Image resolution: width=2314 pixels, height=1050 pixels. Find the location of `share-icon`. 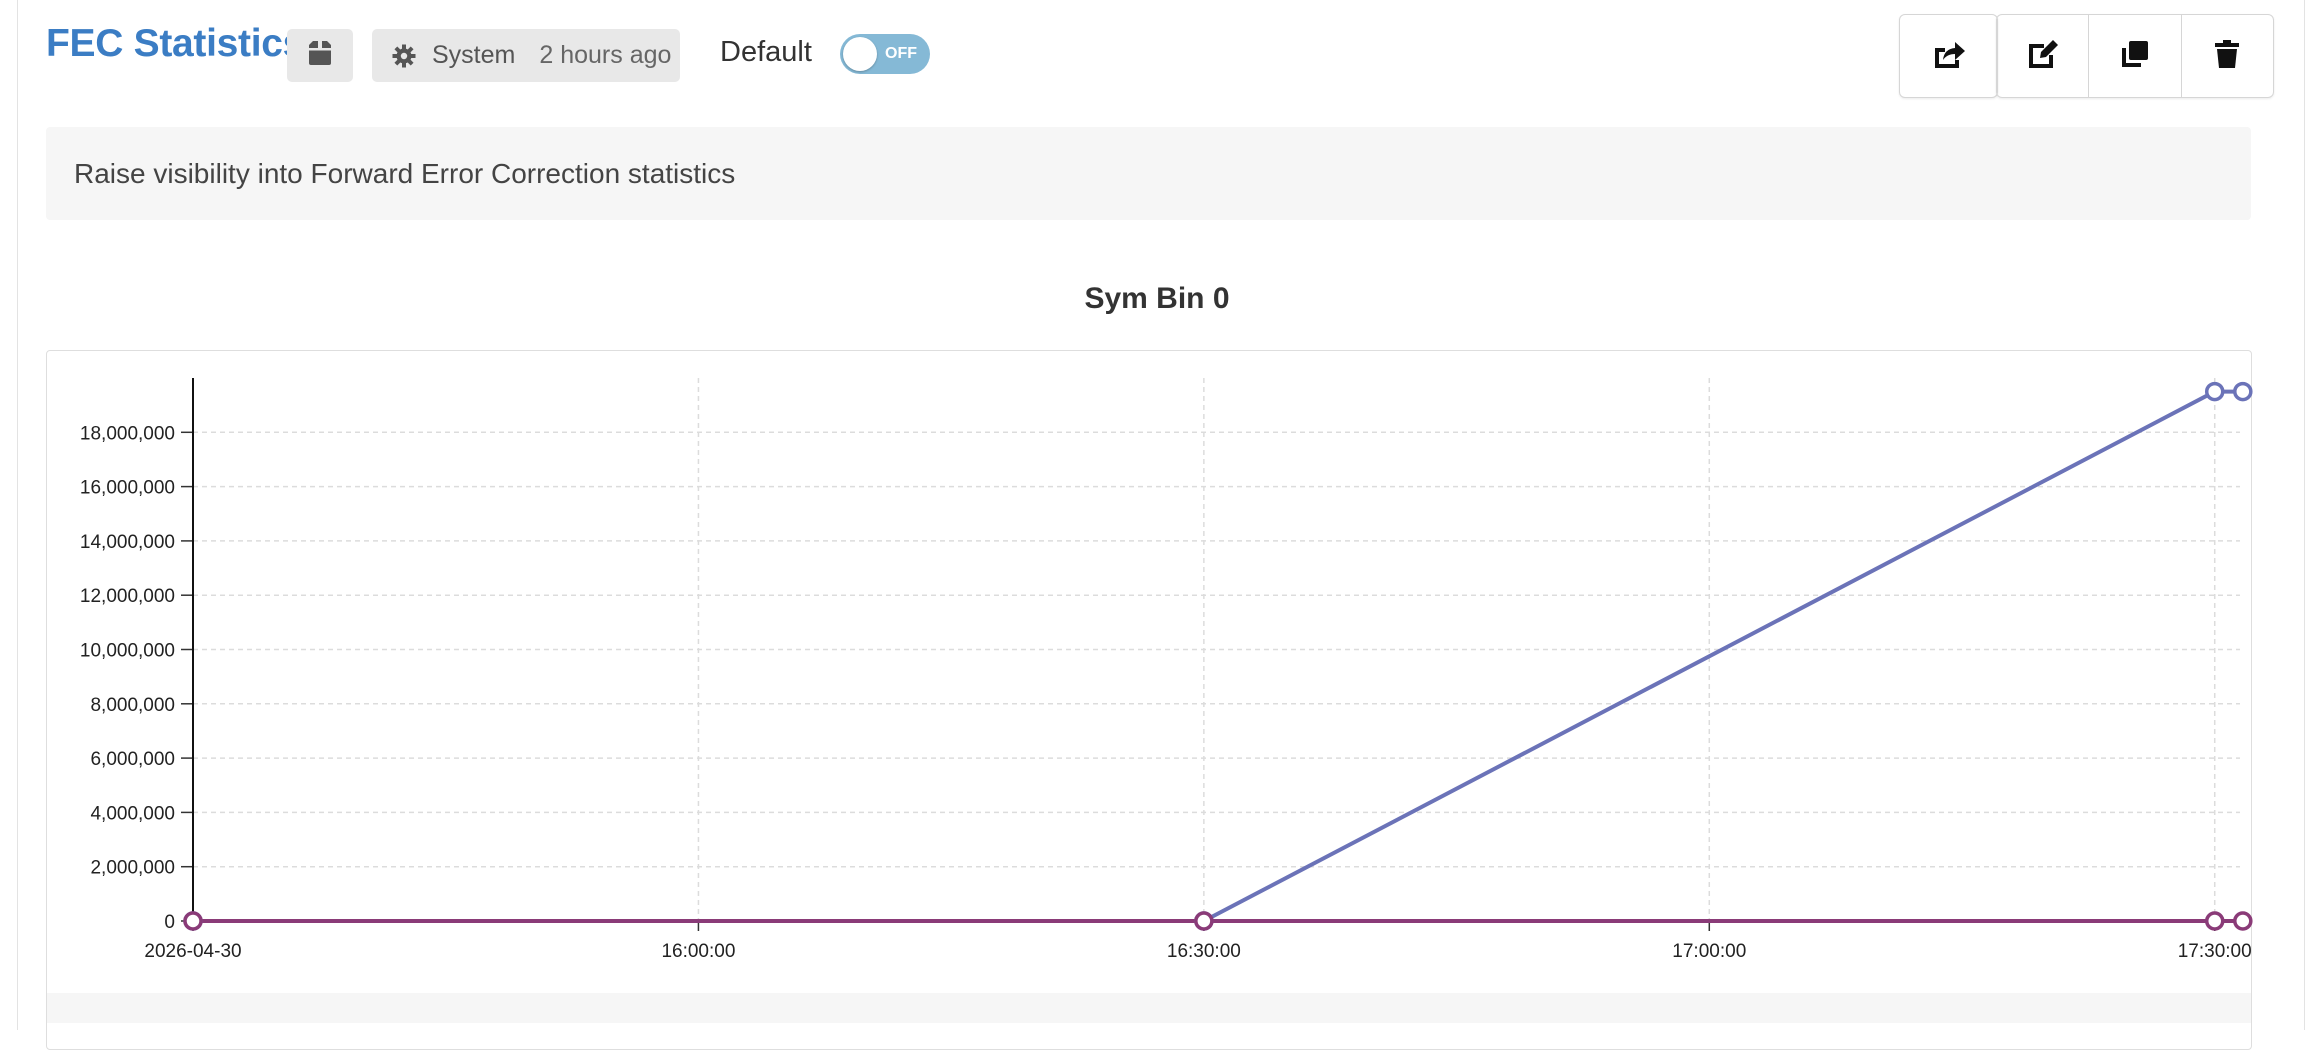

share-icon is located at coordinates (1949, 56).